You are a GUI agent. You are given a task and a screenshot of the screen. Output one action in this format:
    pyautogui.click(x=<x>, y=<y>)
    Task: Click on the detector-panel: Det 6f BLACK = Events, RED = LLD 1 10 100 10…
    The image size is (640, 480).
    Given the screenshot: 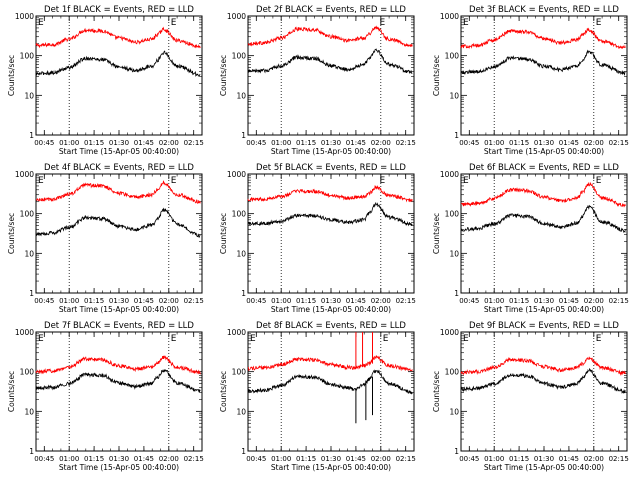 What is the action you would take?
    pyautogui.click(x=530, y=238)
    